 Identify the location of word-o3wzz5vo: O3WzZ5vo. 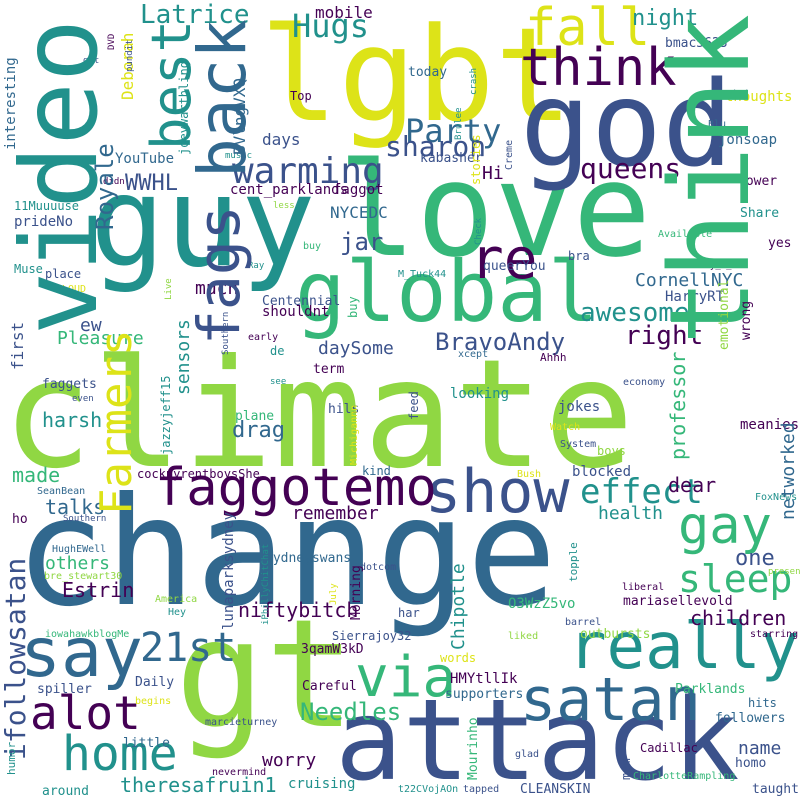
(542, 604).